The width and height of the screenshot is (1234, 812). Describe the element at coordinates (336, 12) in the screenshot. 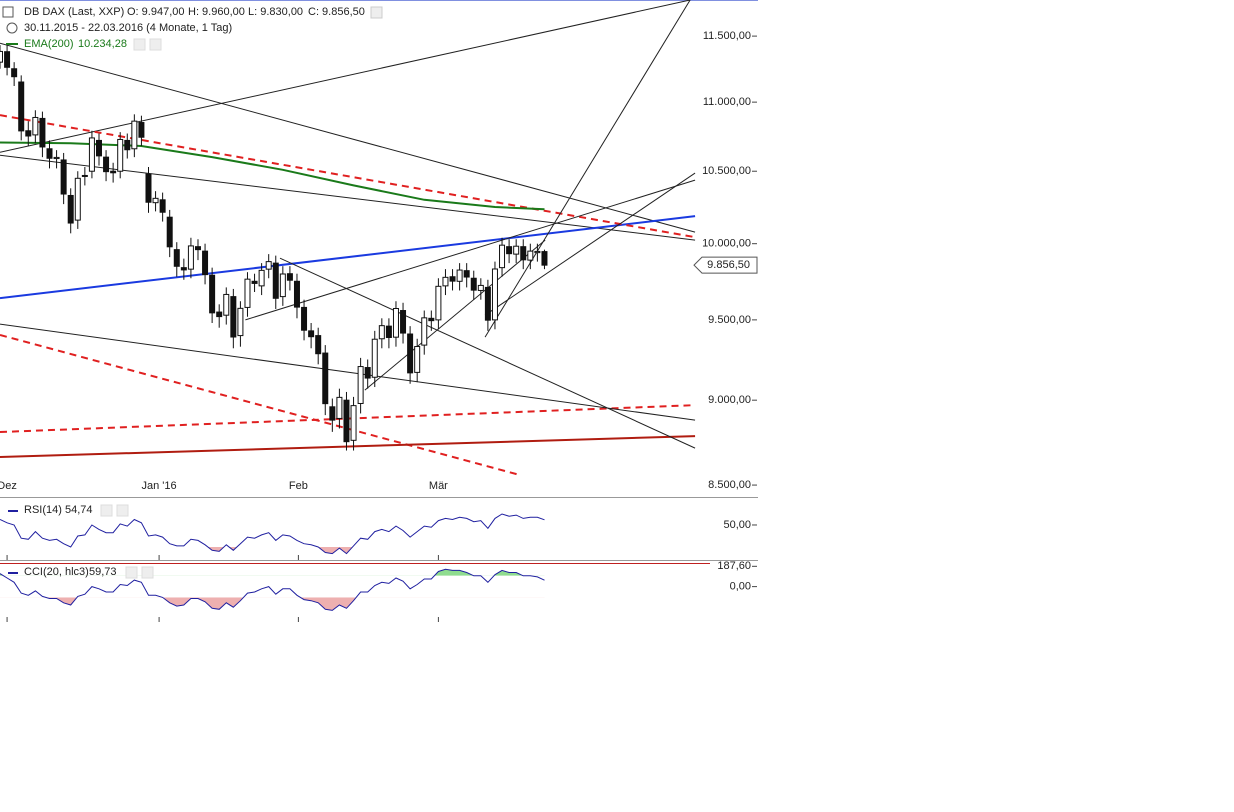

I see `ohlc-close: C: 9.856,50` at that location.